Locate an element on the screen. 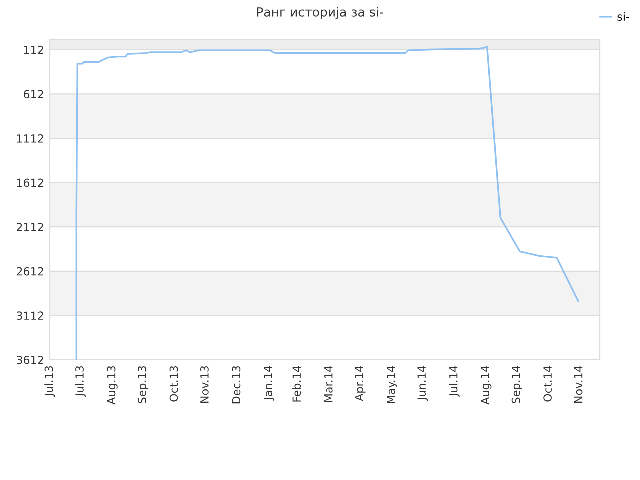 This screenshot has height=480, width=640. legend-label: si- is located at coordinates (624, 16).